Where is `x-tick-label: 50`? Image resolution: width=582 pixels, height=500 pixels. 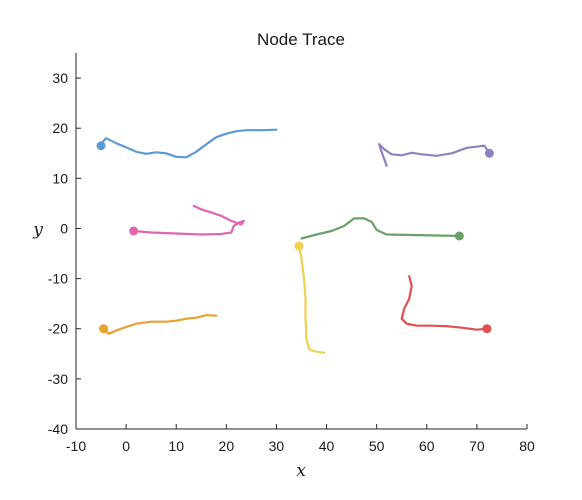 x-tick-label: 50 is located at coordinates (377, 446).